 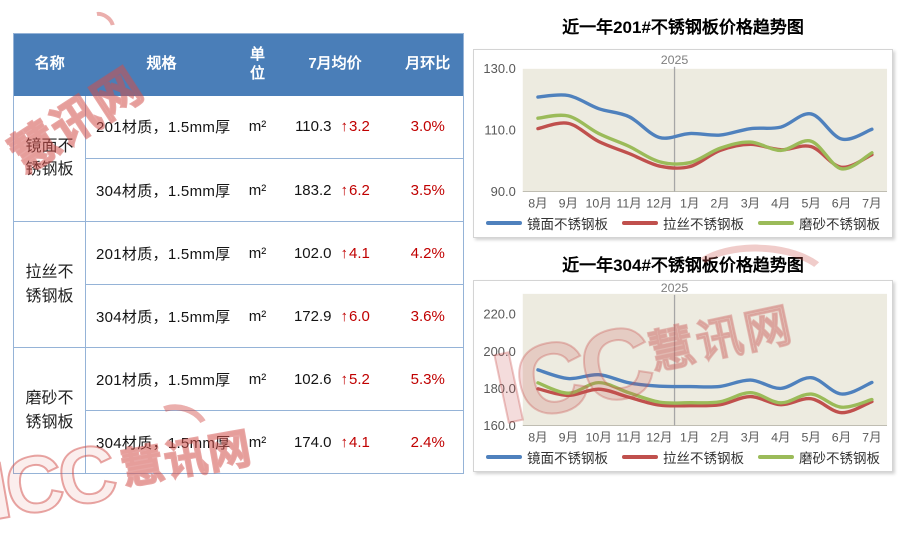 I want to click on price-cell: 172.9 ↑6.0, so click(x=335, y=316).